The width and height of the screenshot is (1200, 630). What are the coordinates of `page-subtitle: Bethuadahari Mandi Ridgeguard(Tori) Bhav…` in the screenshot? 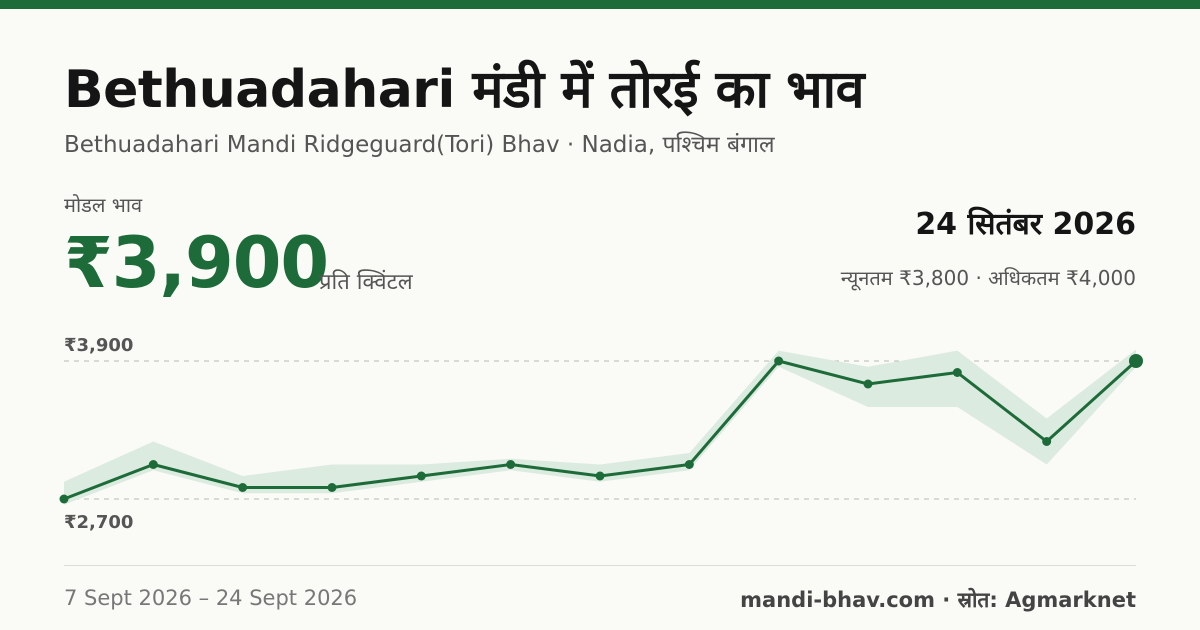 It's located at (419, 145).